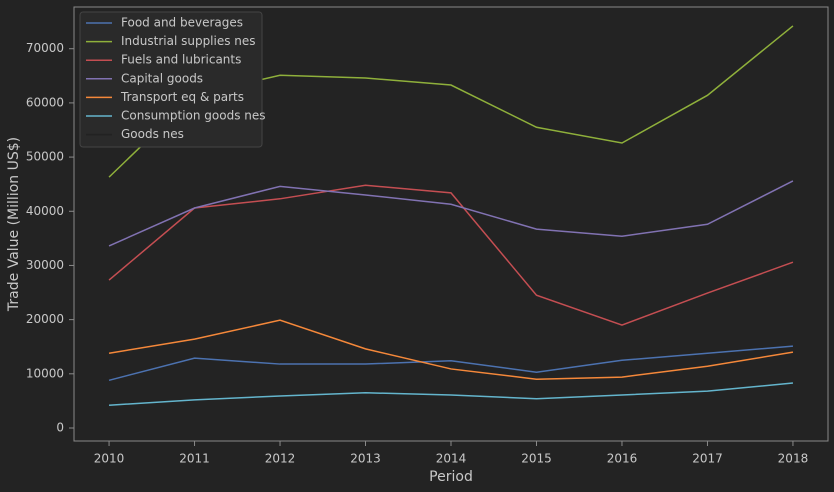 Image resolution: width=834 pixels, height=492 pixels. I want to click on x-tick-label: 2011, so click(194, 459).